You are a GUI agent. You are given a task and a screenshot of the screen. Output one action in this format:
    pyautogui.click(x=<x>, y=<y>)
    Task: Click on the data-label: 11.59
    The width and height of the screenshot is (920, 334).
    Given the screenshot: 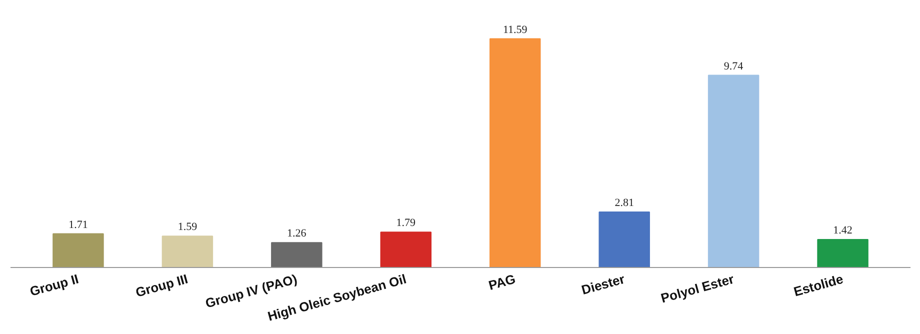 What is the action you would take?
    pyautogui.click(x=515, y=30)
    